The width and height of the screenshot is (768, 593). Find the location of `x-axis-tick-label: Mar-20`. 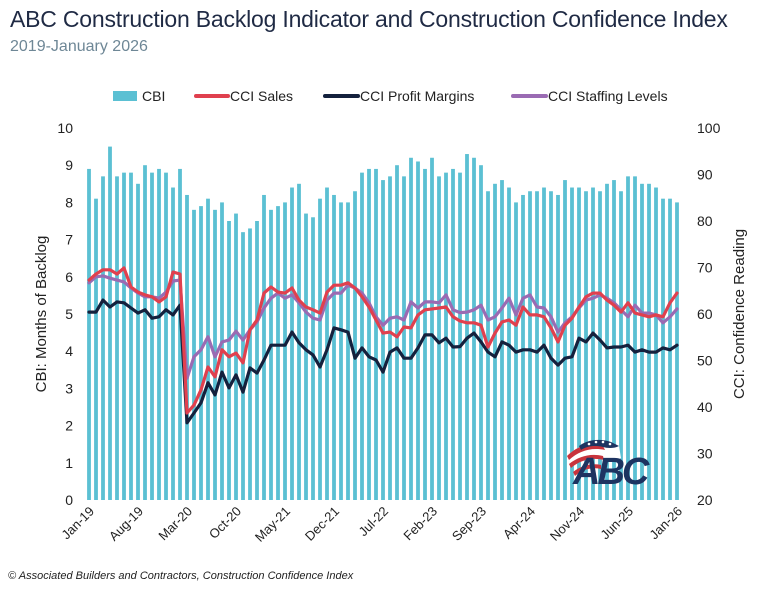

x-axis-tick-label: Mar-20 is located at coordinates (175, 524).